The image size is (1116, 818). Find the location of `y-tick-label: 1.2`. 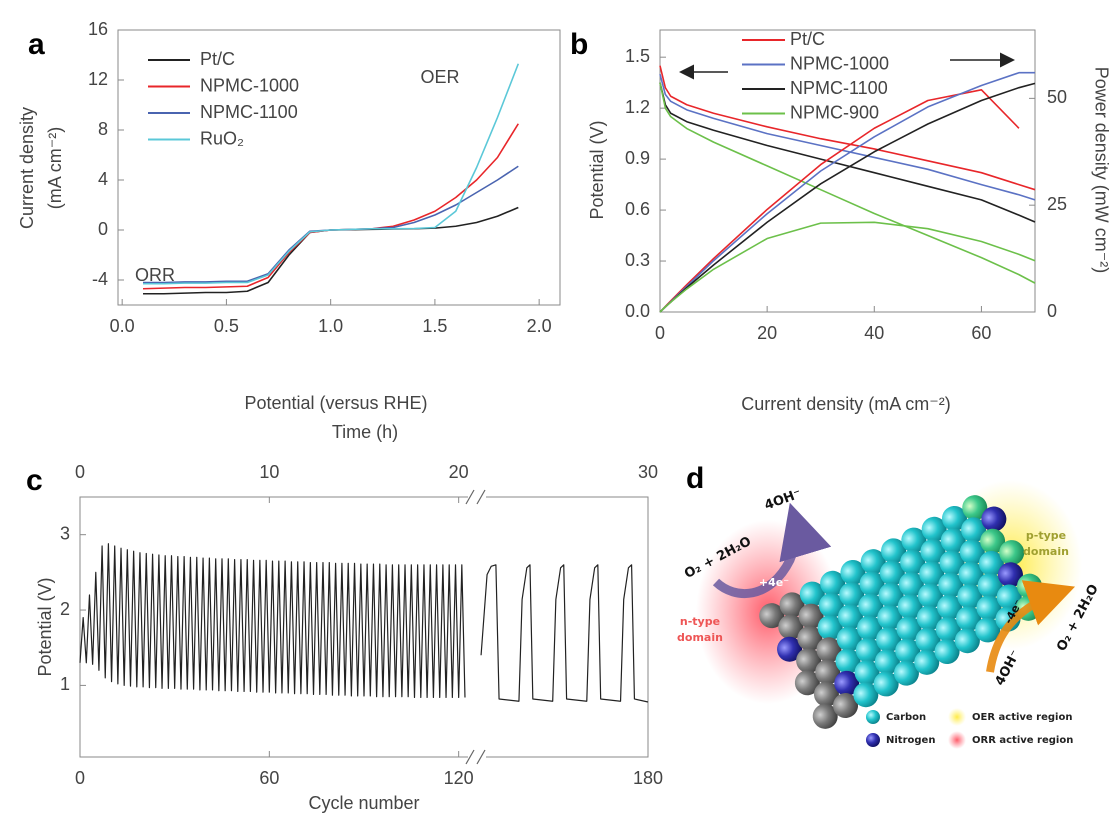

y-tick-label: 1.2 is located at coordinates (637, 107).